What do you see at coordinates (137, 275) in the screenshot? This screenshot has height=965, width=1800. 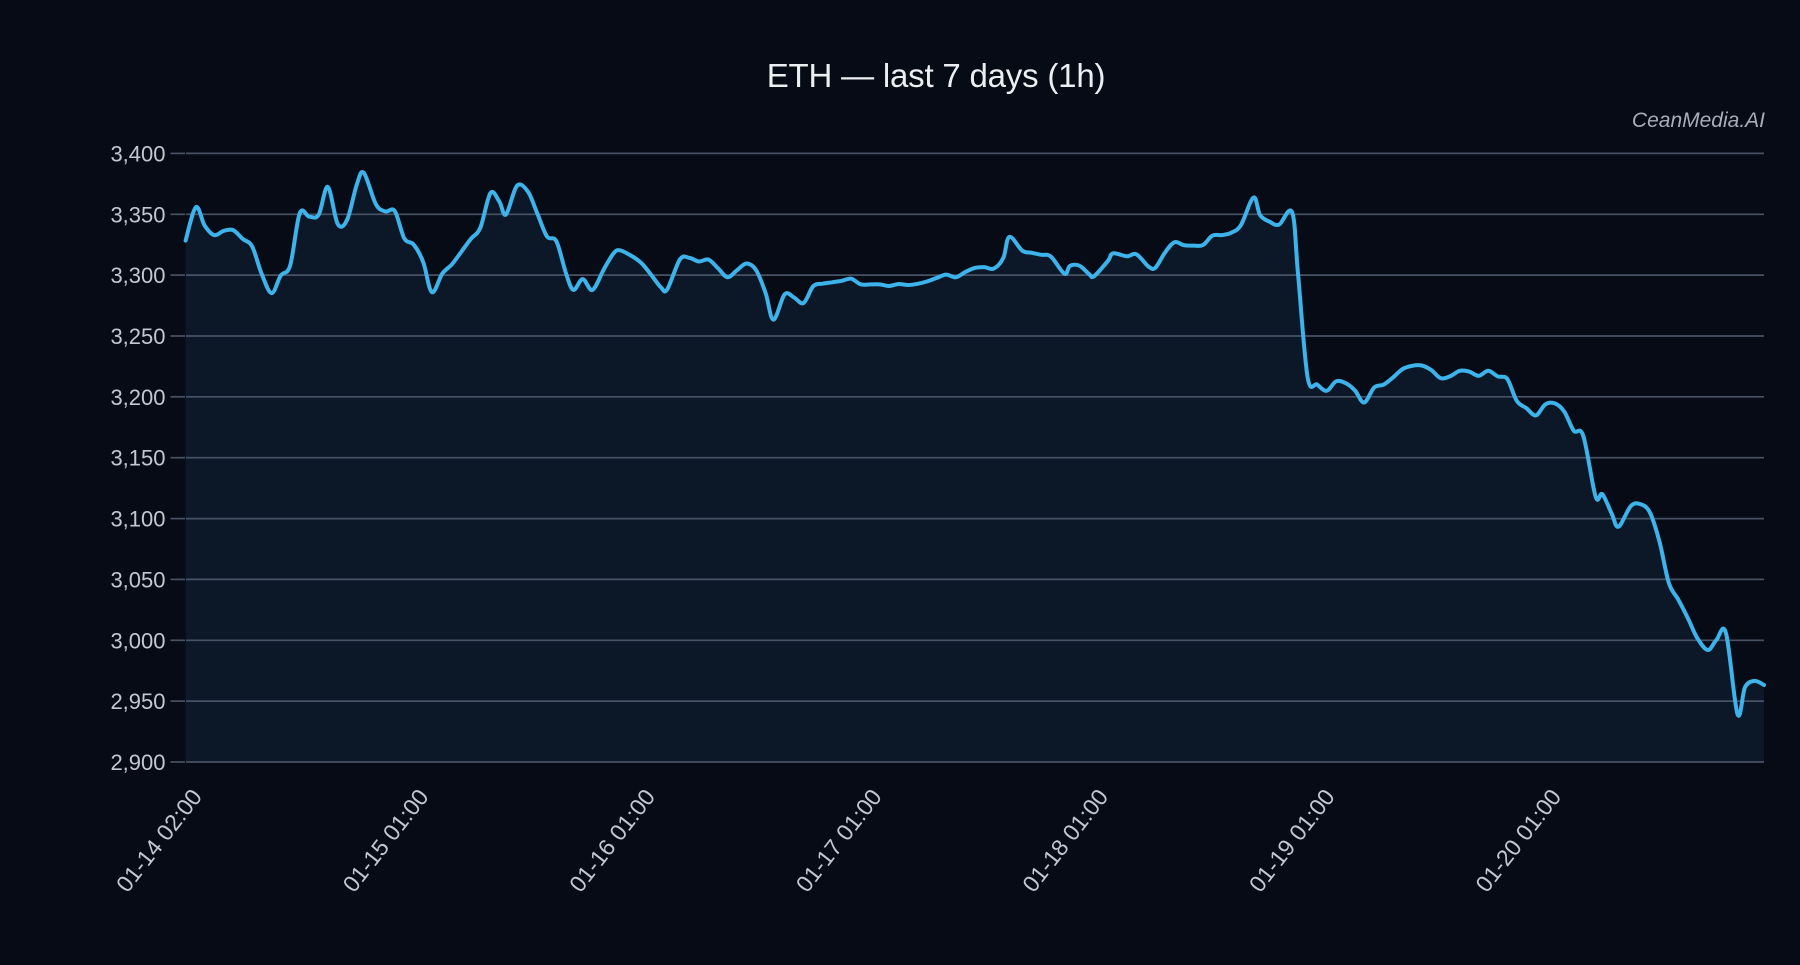 I see `svg-text: 3,300` at bounding box center [137, 275].